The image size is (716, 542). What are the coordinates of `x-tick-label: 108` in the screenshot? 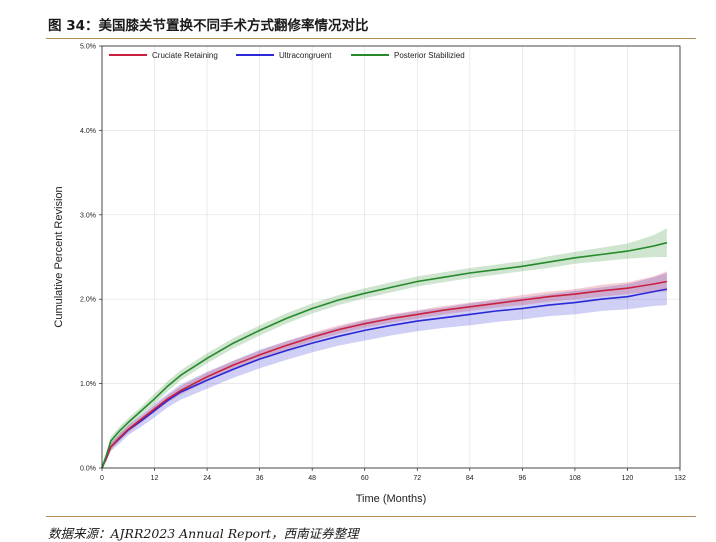 It's located at (575, 478).